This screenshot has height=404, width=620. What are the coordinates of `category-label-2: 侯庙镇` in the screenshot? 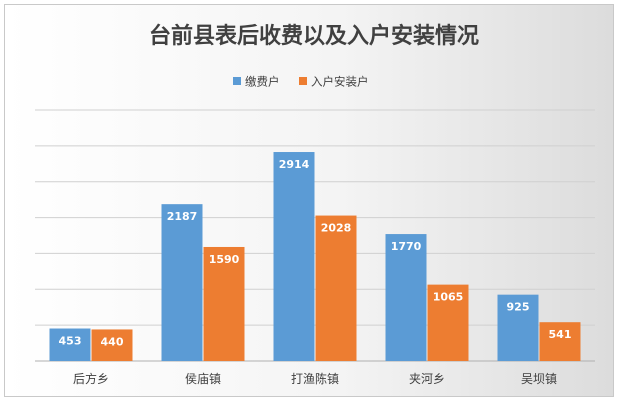 It's located at (203, 379).